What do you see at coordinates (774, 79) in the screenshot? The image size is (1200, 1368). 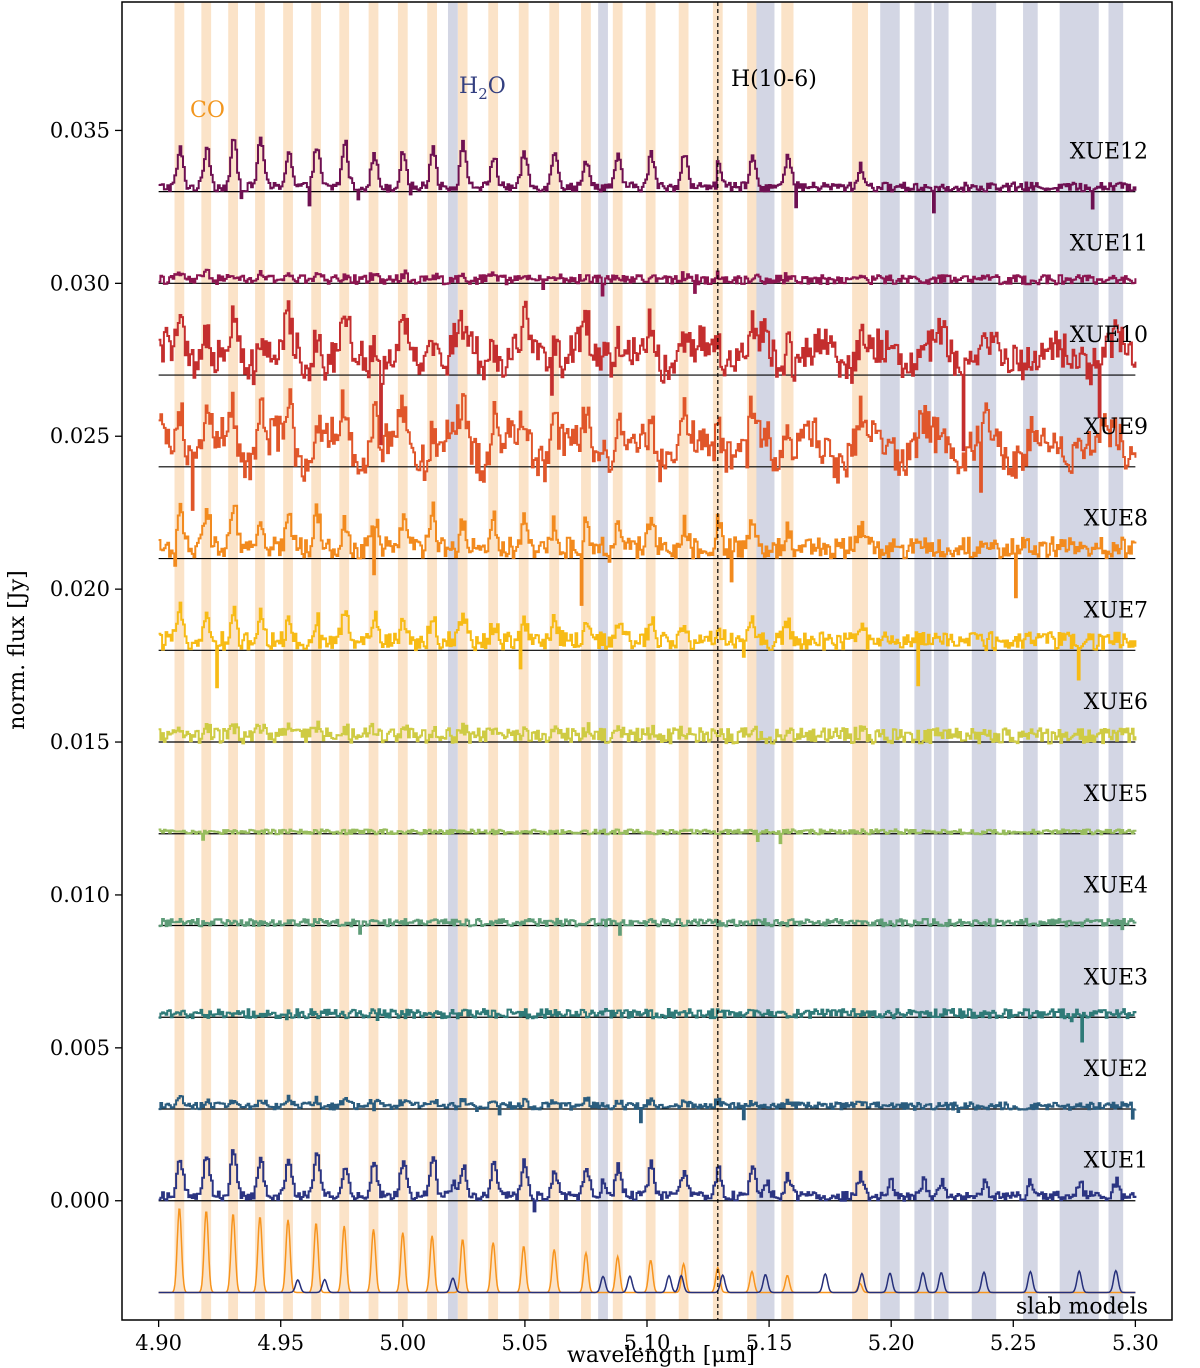 I see `hline-annotation: H(10-6)` at bounding box center [774, 79].